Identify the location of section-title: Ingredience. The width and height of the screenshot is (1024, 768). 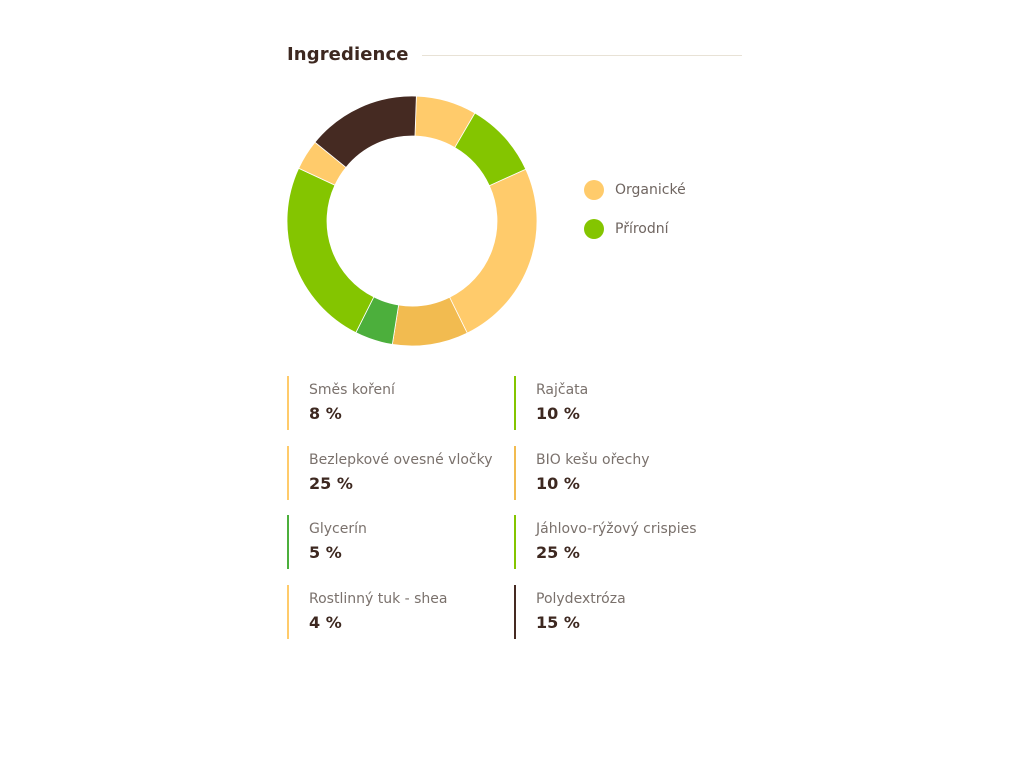
(348, 54).